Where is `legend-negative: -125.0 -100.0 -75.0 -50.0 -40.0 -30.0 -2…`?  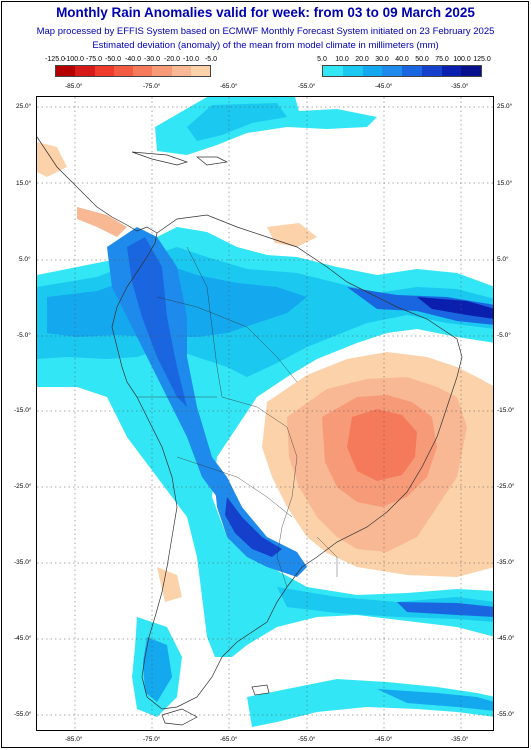 legend-negative: -125.0 -100.0 -75.0 -50.0 -40.0 -30.0 -2… is located at coordinates (131, 67).